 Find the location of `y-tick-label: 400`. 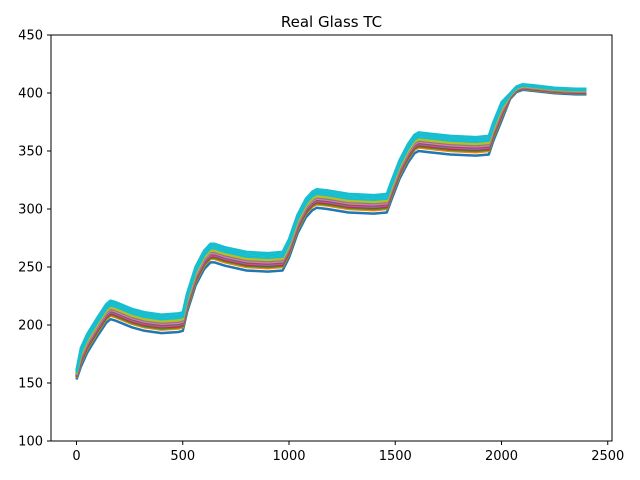

y-tick-label: 400 is located at coordinates (30, 94).